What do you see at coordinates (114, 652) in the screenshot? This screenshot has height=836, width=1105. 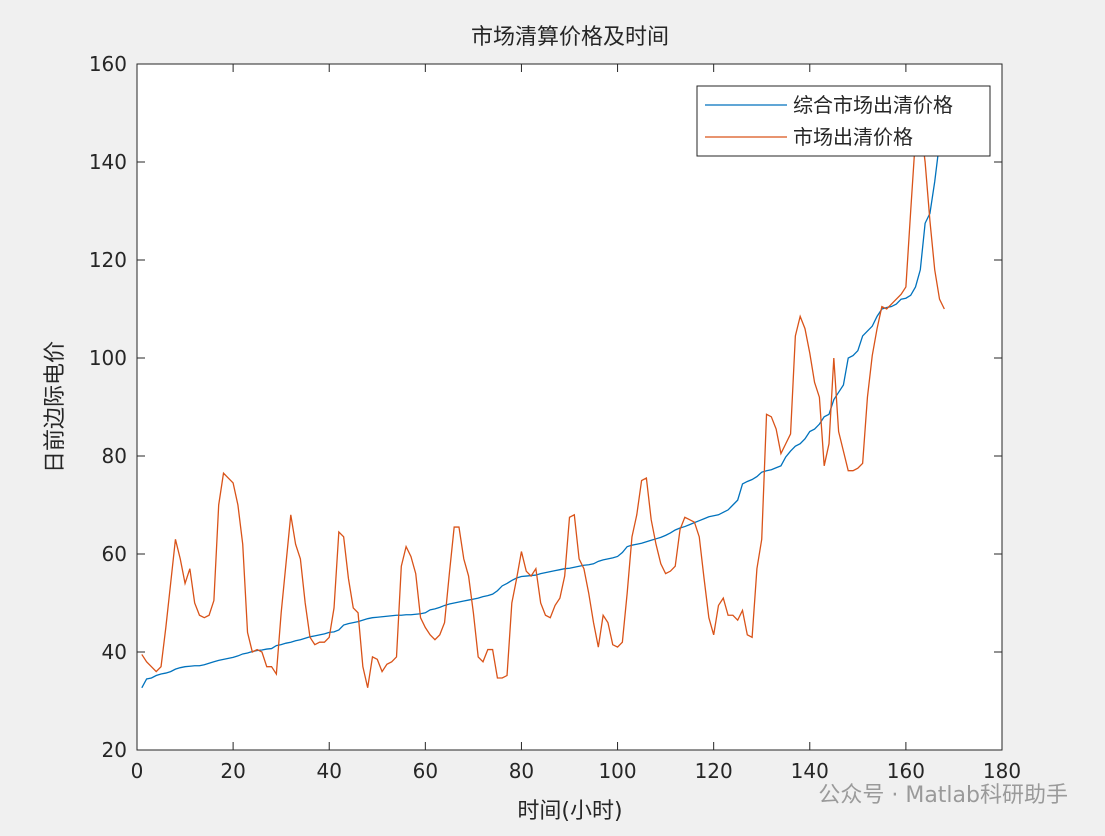 I see `y-tick-label: 40` at bounding box center [114, 652].